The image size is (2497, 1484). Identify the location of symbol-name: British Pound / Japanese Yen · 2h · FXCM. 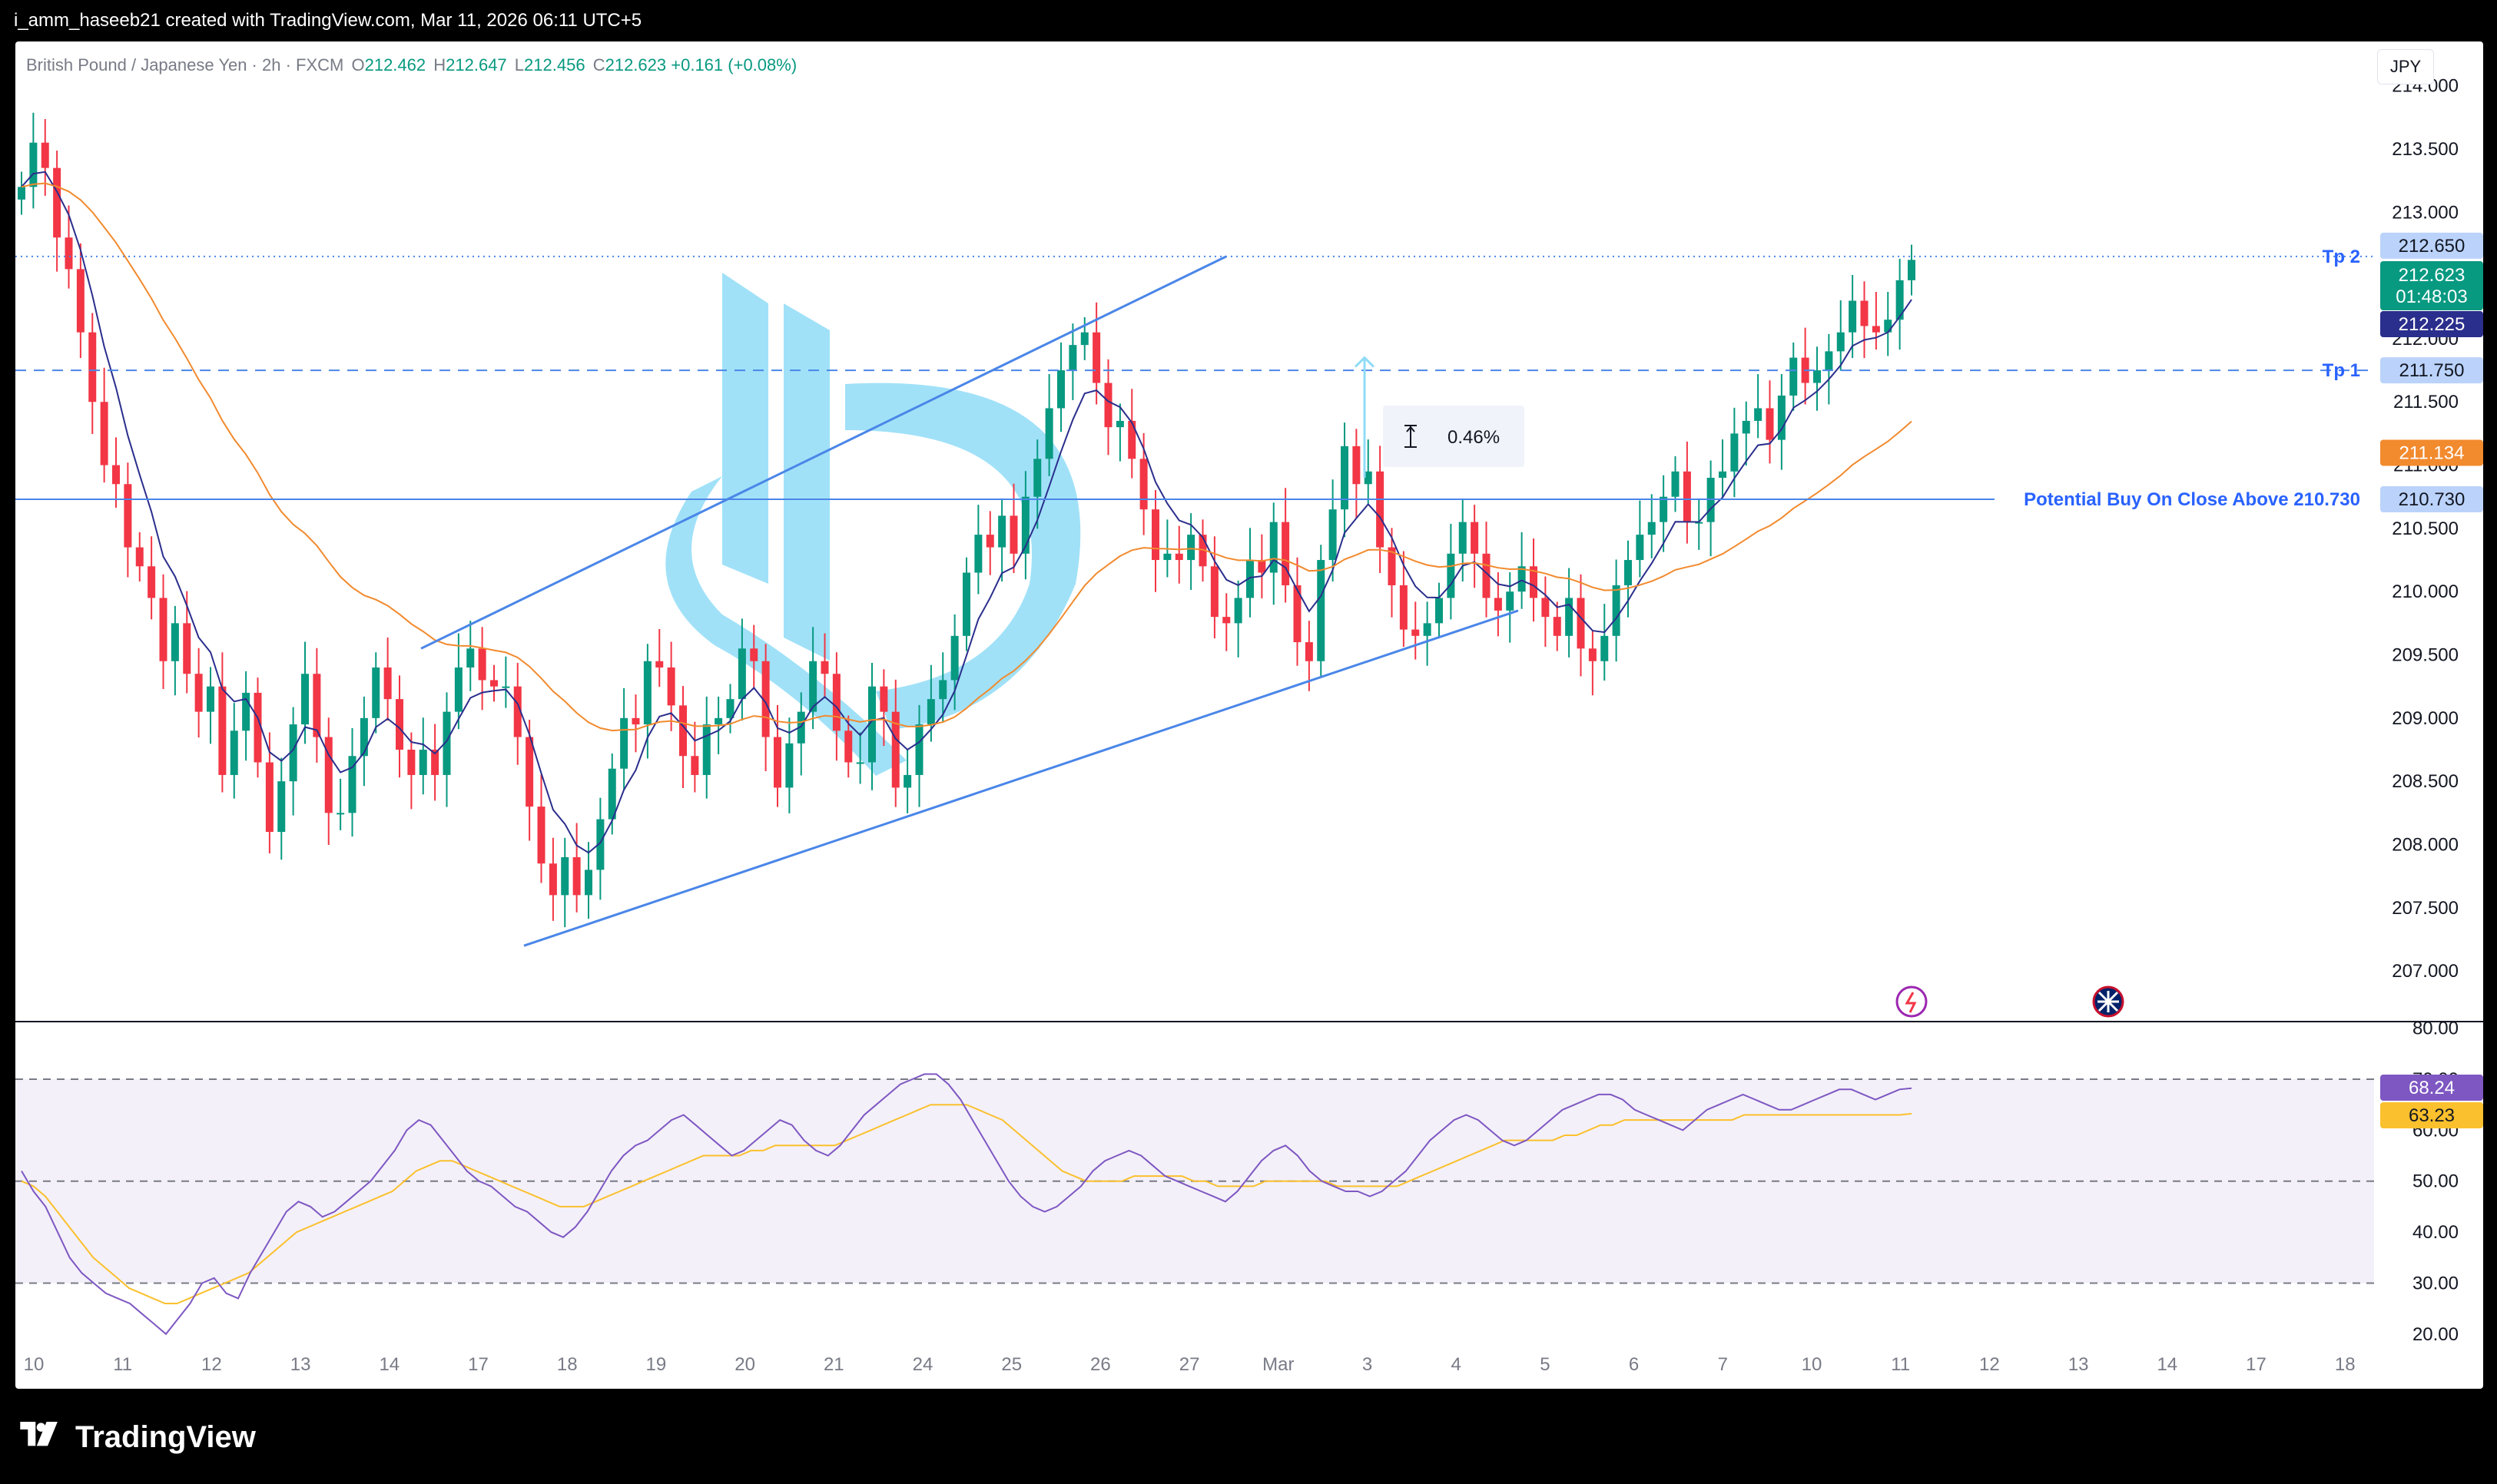
(185, 65).